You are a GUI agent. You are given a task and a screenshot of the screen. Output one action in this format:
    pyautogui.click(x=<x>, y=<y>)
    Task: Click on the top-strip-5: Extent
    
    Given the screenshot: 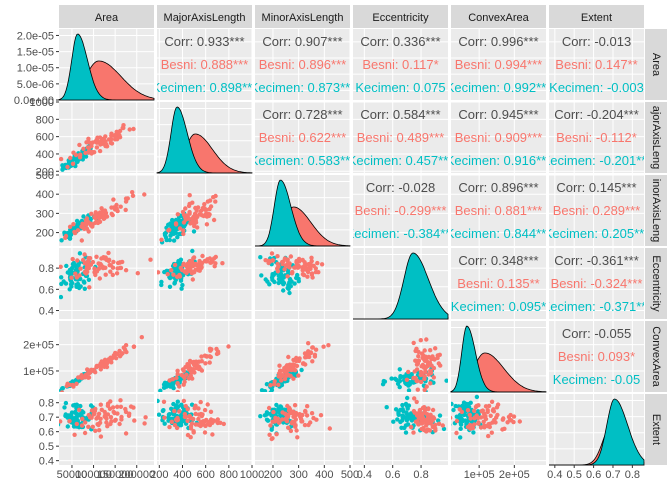 What is the action you would take?
    pyautogui.click(x=596, y=16)
    